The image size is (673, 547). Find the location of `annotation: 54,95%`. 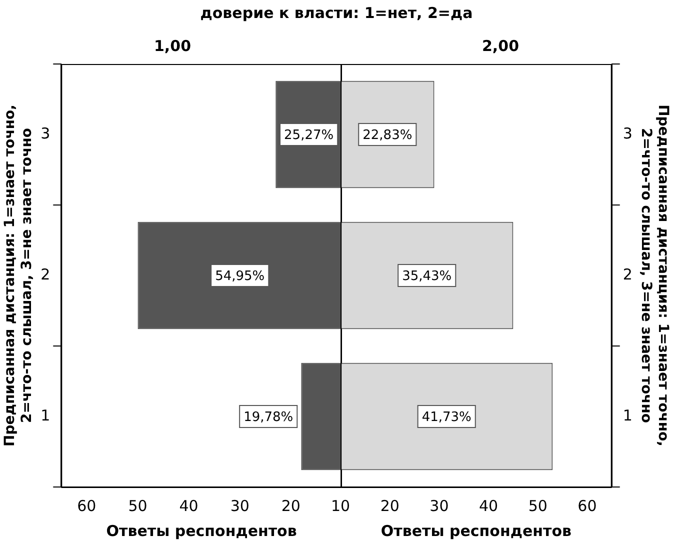

annotation: 54,95% is located at coordinates (240, 276).